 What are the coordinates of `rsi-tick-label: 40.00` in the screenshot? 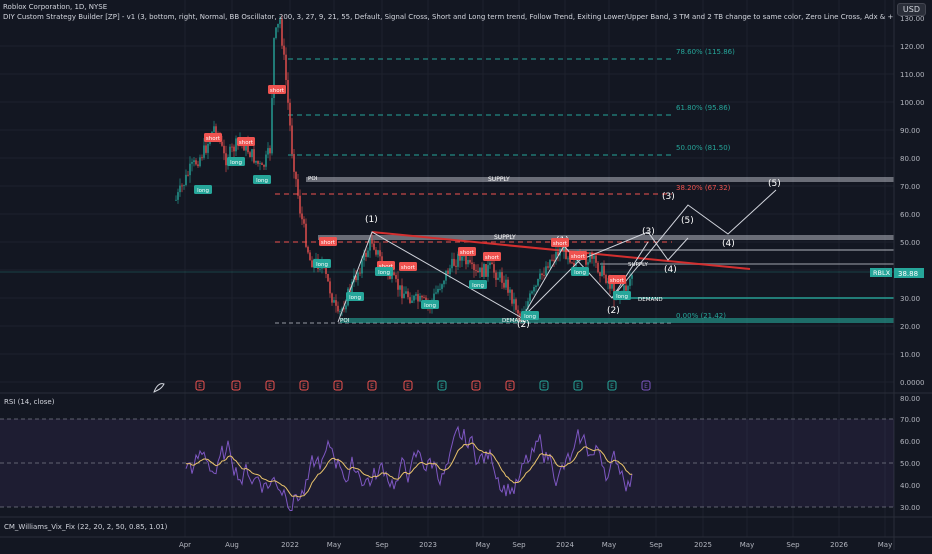 It's located at (910, 486).